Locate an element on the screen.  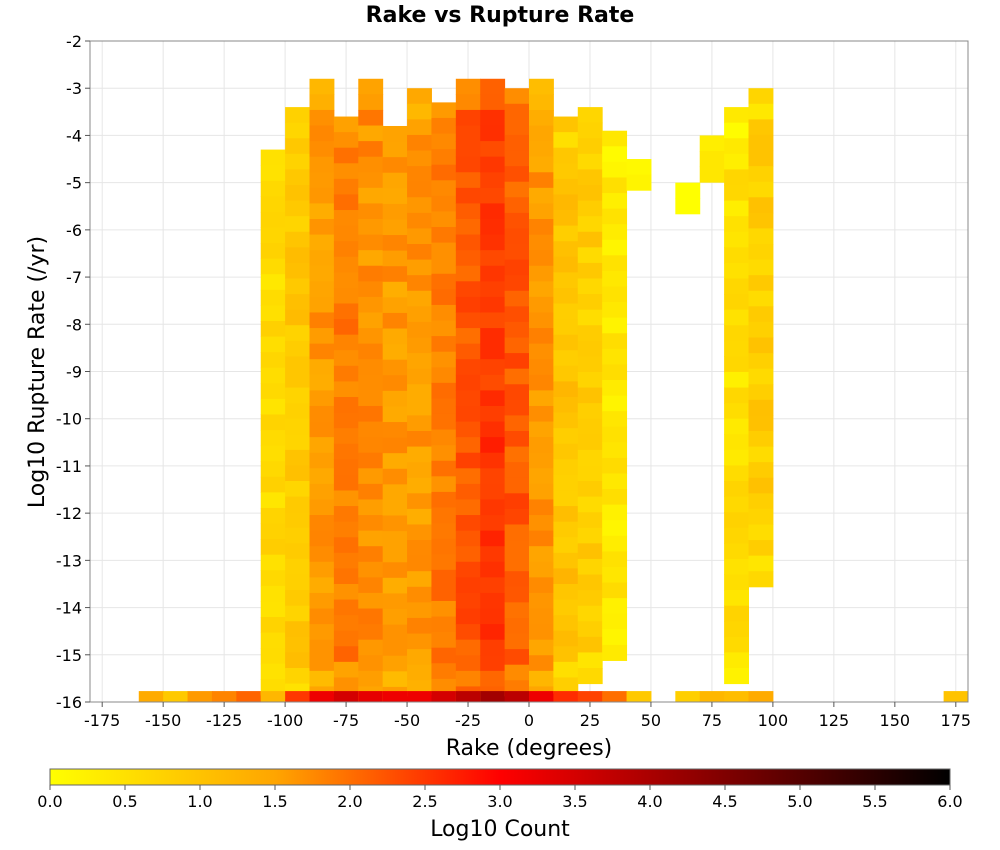
y-tick-label: -2 is located at coordinates (74, 41).